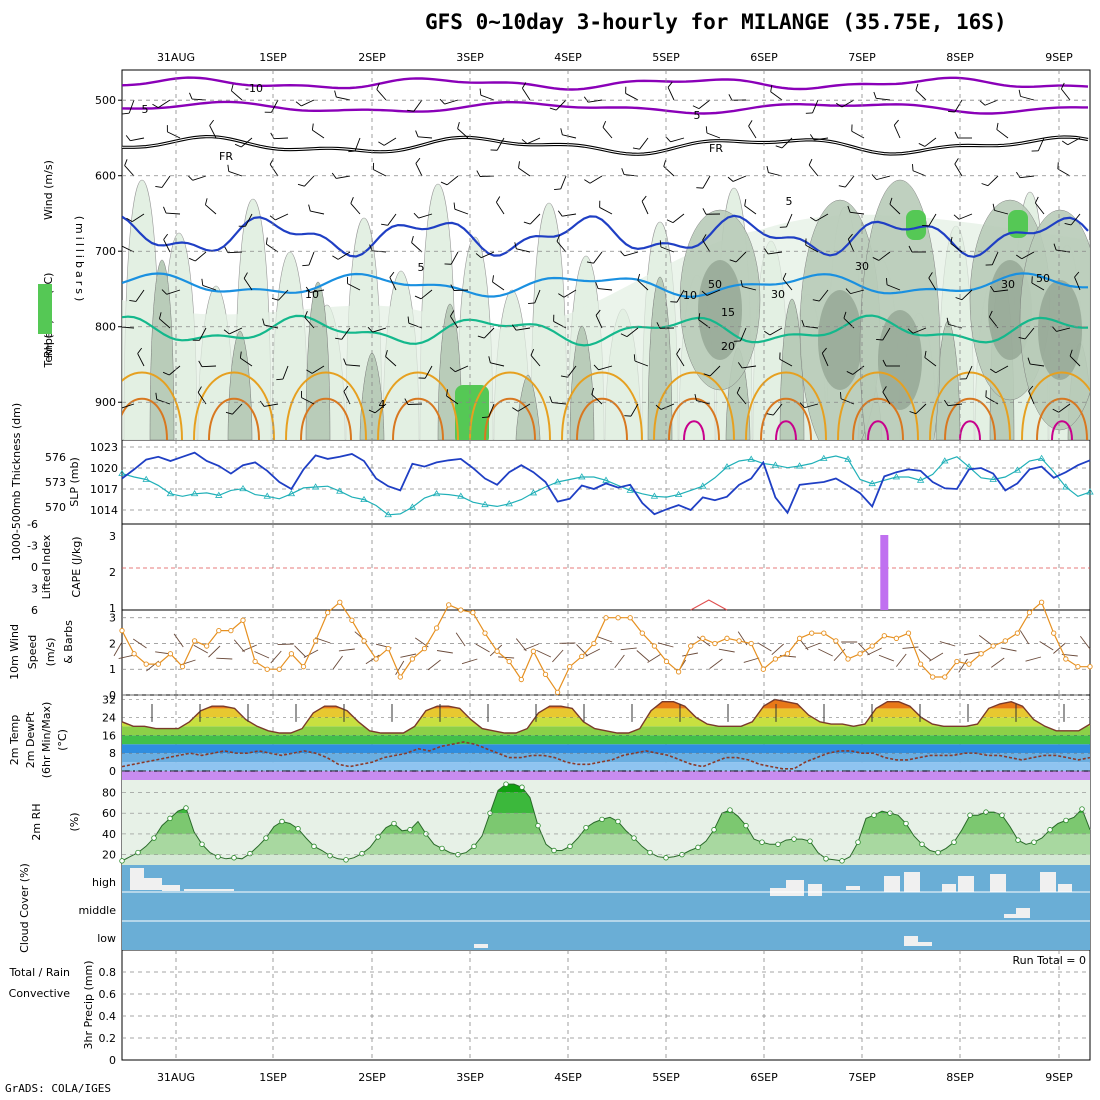 The width and height of the screenshot is (1100, 1100). What do you see at coordinates (104, 447) in the screenshot?
I see `ytick-slp: 1023` at bounding box center [104, 447].